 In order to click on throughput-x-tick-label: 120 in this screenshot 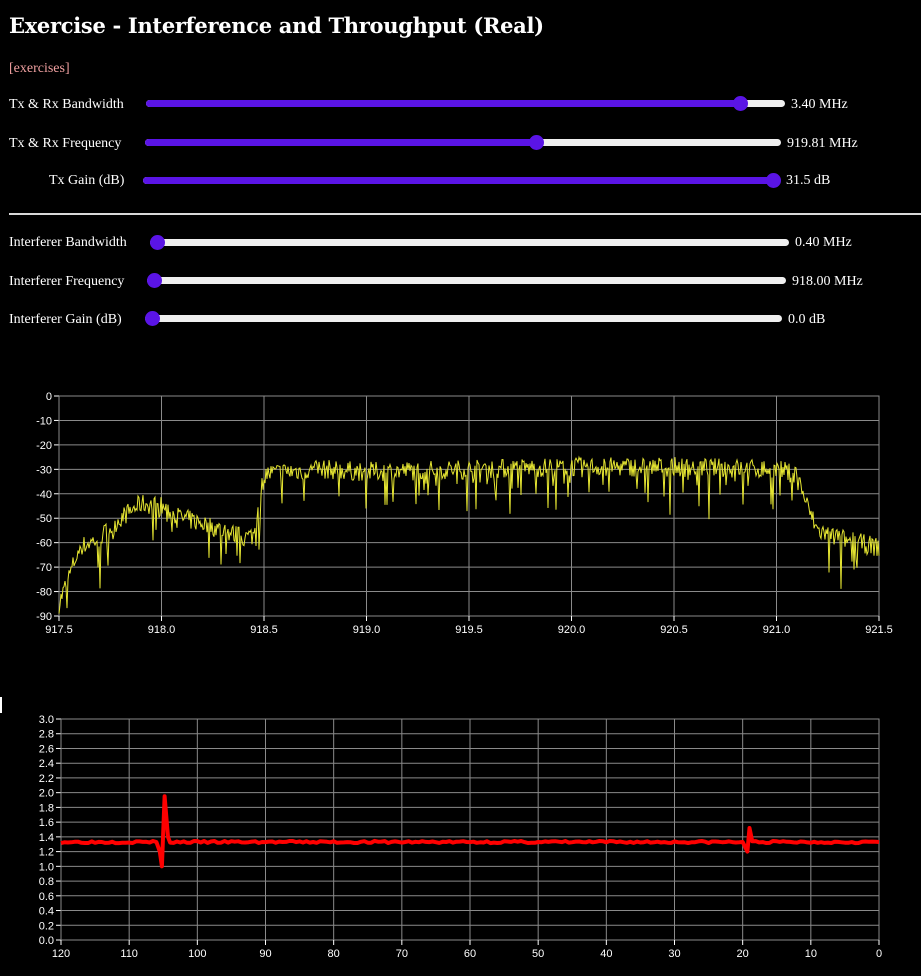, I will do `click(61, 954)`.